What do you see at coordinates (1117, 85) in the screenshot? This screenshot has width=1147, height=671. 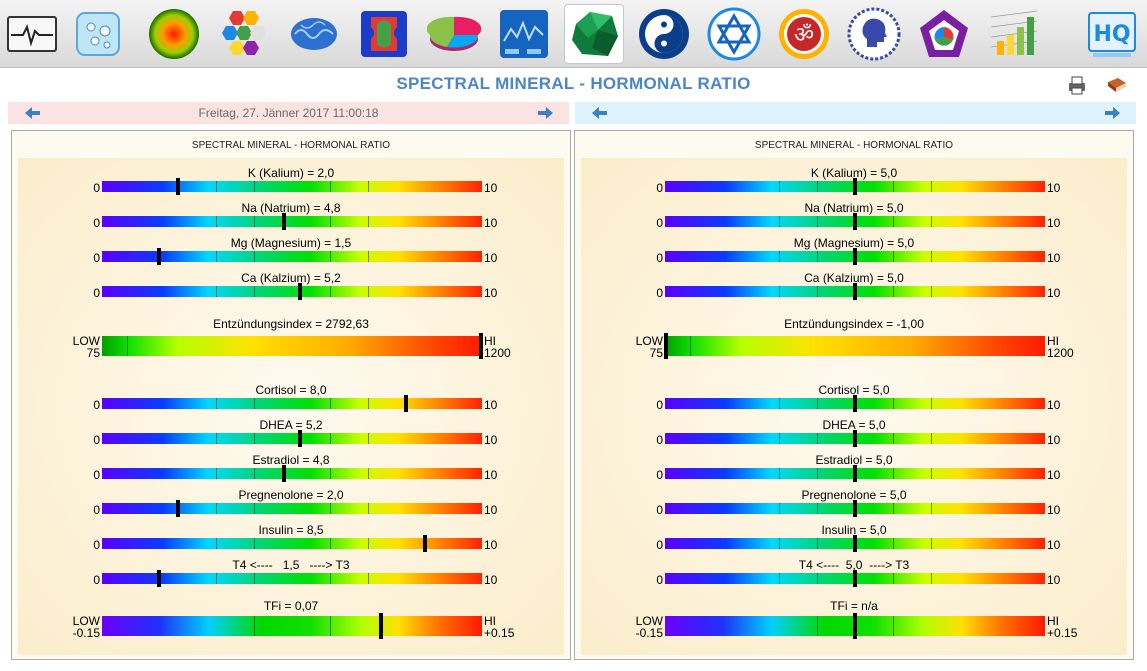 I see `book-icon` at bounding box center [1117, 85].